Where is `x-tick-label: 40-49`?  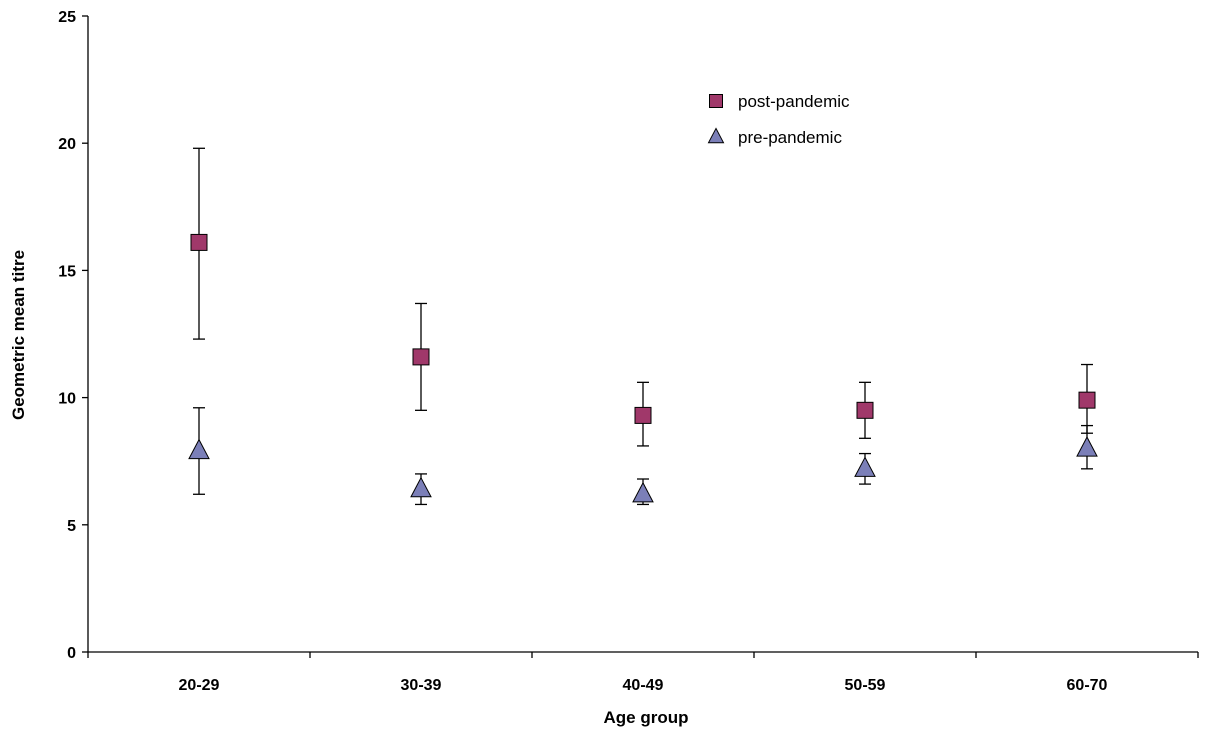 x-tick-label: 40-49 is located at coordinates (643, 685).